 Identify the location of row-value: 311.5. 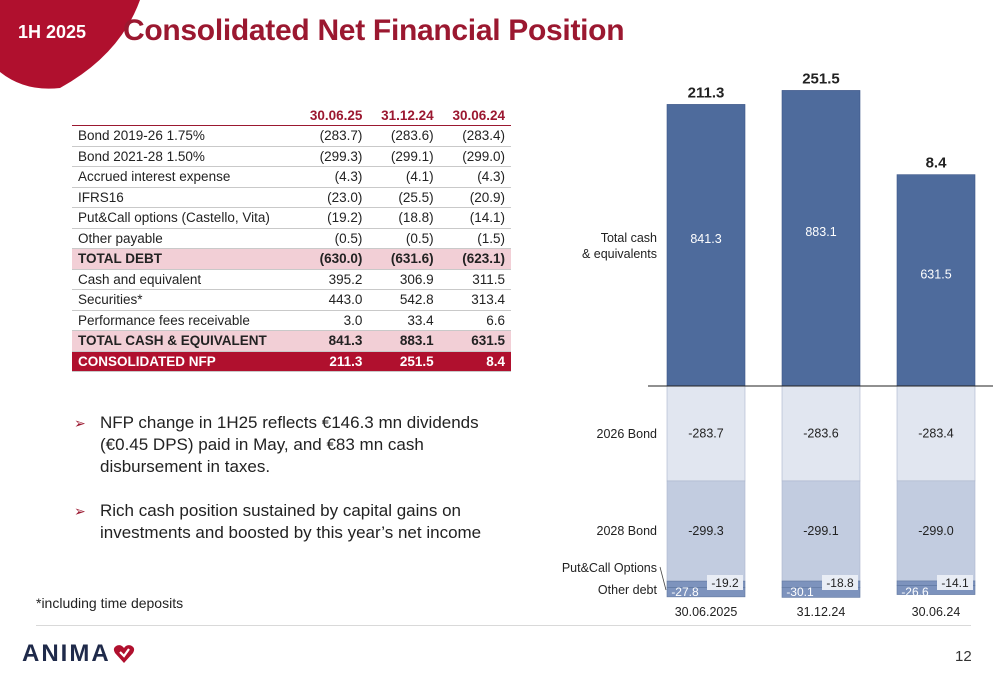
(475, 279).